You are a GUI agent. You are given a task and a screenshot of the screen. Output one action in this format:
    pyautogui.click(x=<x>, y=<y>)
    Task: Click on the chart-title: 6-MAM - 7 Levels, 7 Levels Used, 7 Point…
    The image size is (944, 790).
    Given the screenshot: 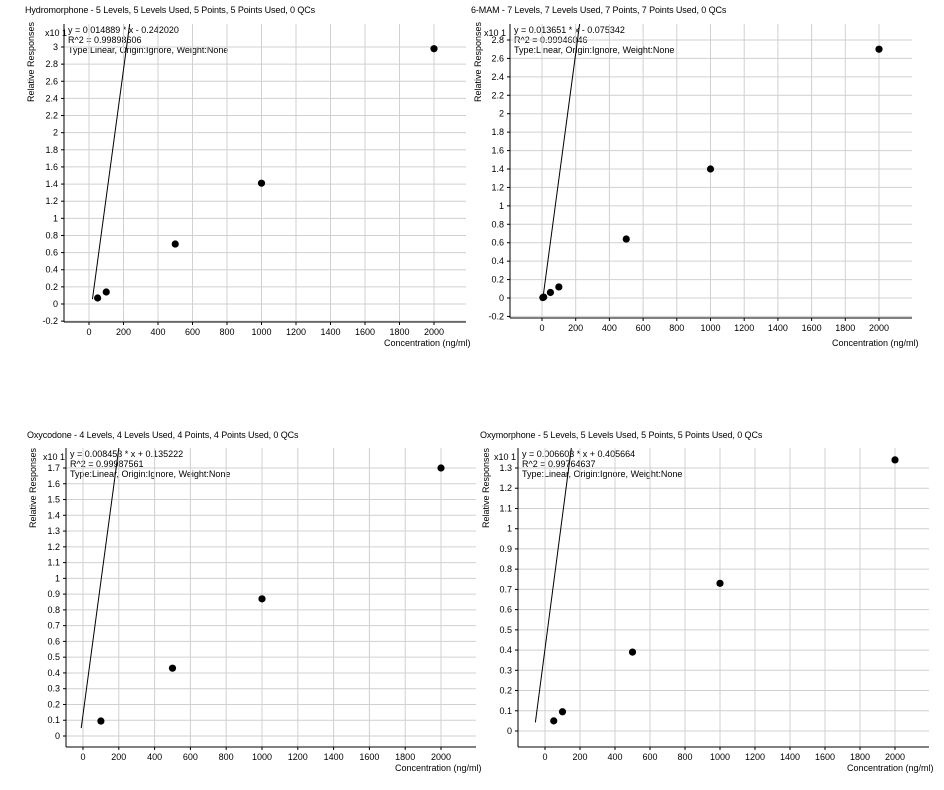 What is the action you would take?
    pyautogui.click(x=599, y=10)
    